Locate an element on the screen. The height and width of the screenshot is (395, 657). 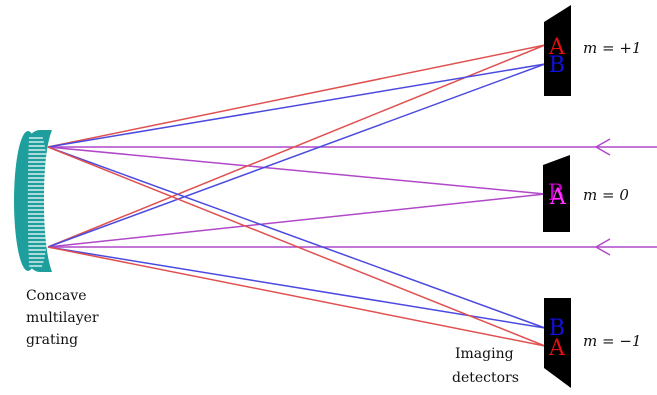
order-label: m = 0 is located at coordinates (606, 195).